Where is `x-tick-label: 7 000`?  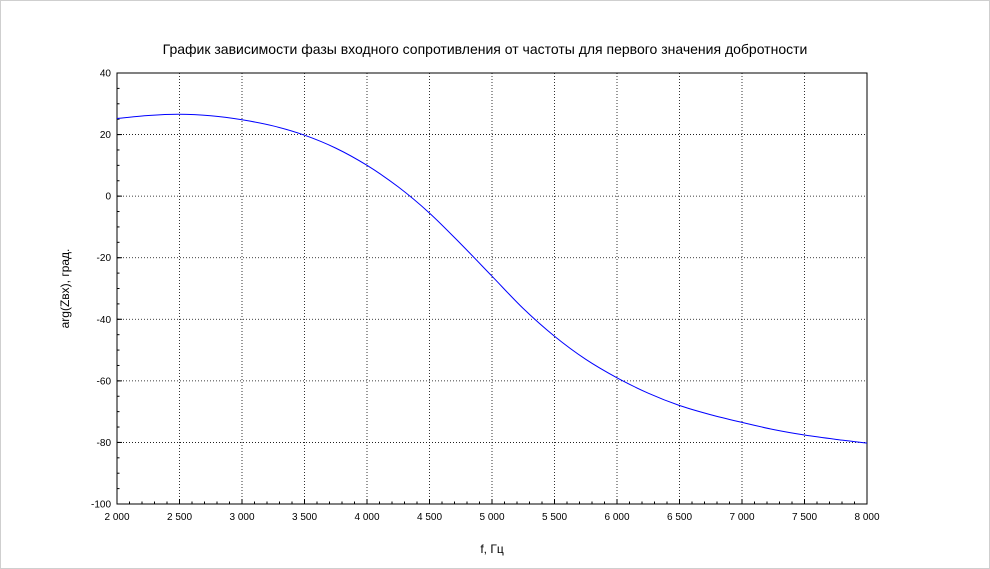
x-tick-label: 7 000 is located at coordinates (741, 517).